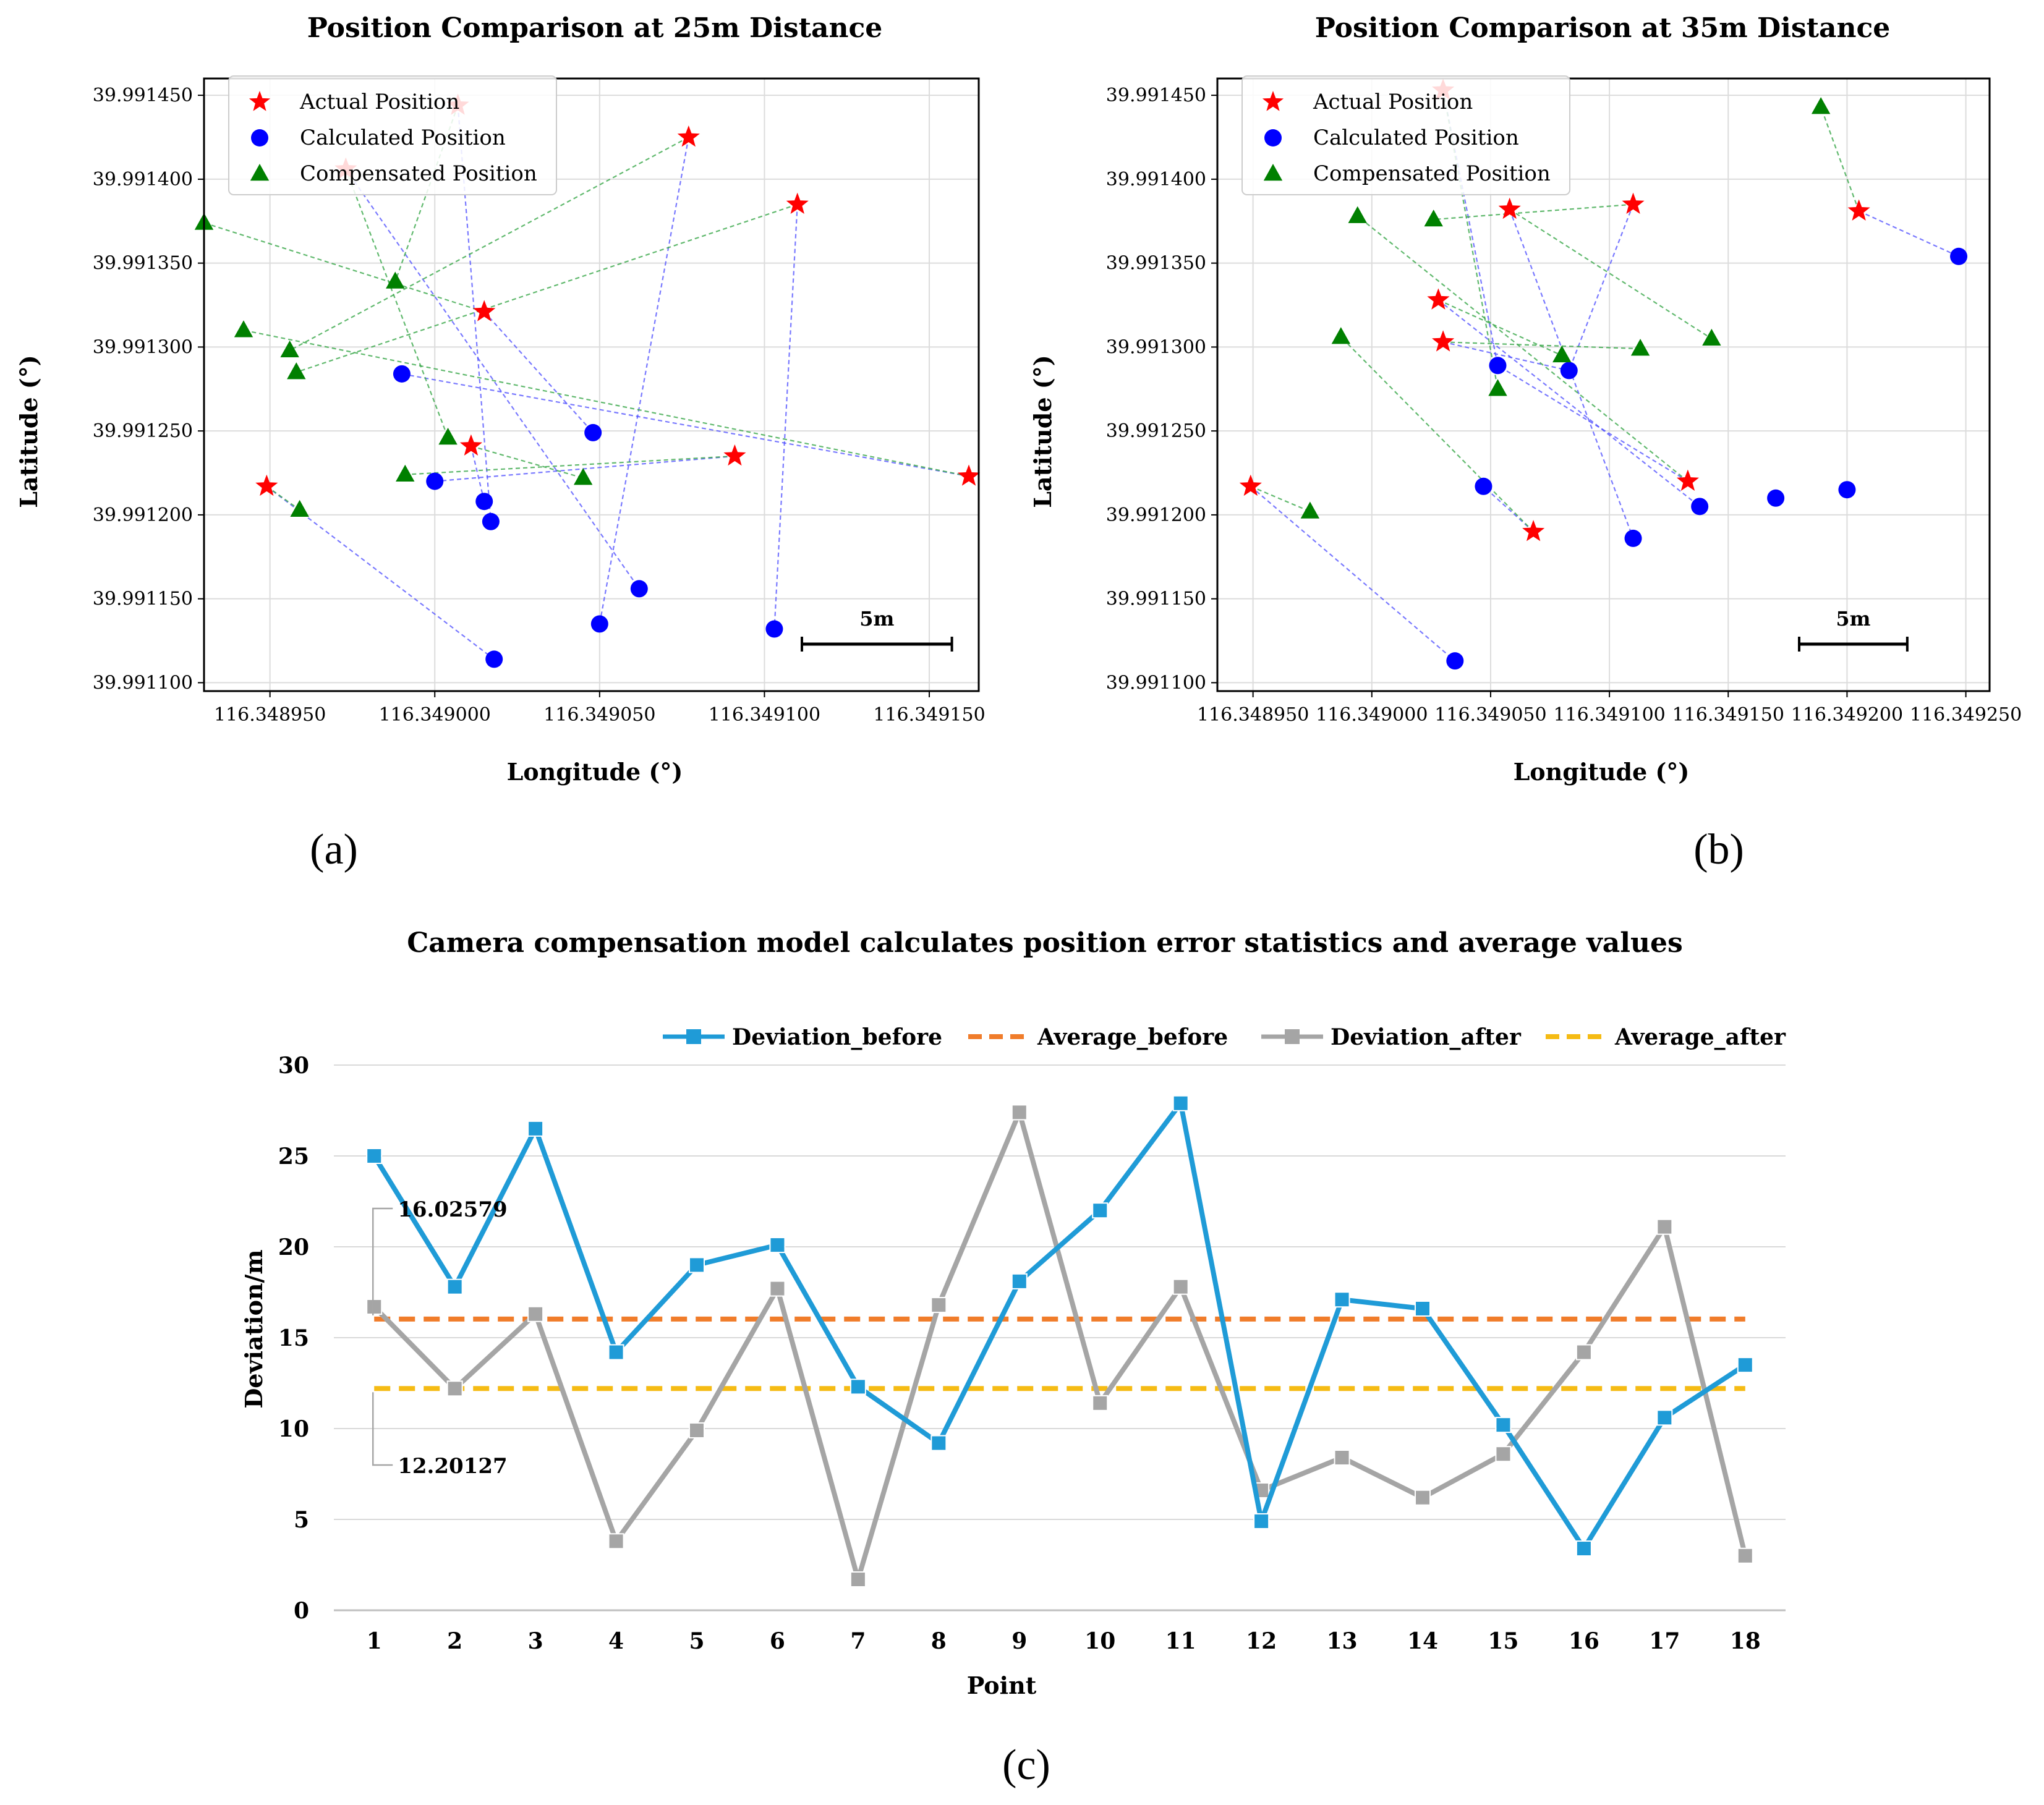  What do you see at coordinates (143, 515) in the screenshot?
I see `panel-a-y-tick-label: 39.991200` at bounding box center [143, 515].